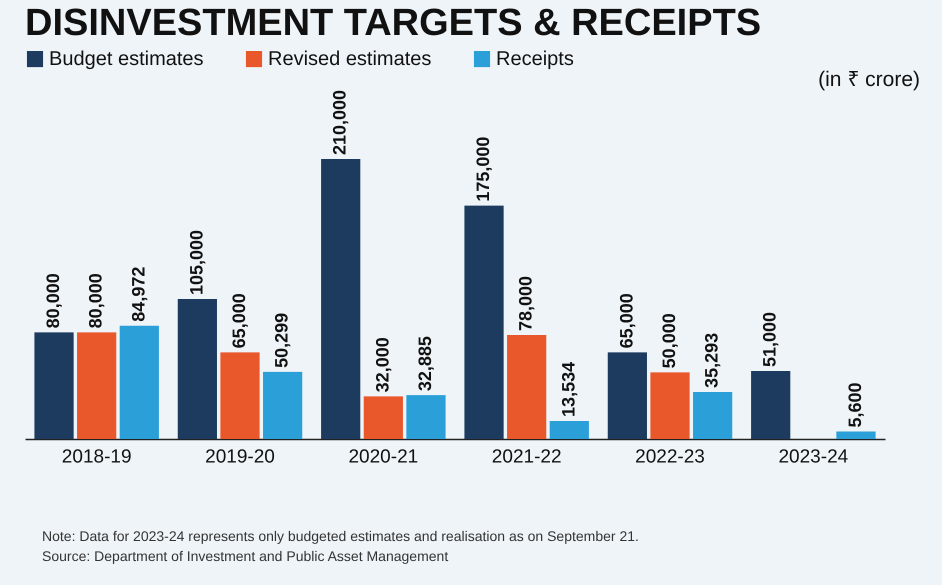 This screenshot has height=585, width=942. Describe the element at coordinates (712, 360) in the screenshot. I see `data-label: 35,293` at that location.